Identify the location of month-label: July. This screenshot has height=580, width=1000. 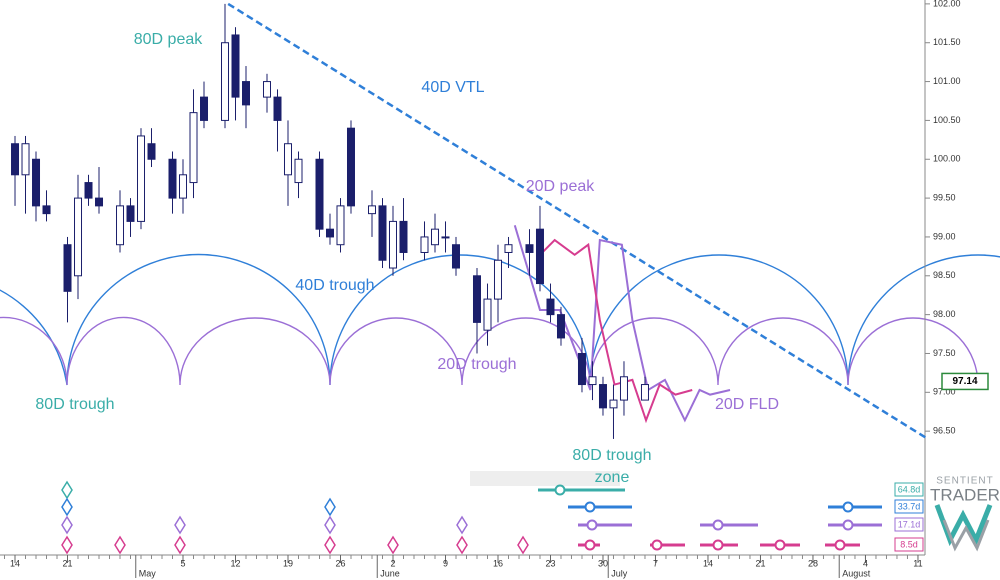
(619, 573).